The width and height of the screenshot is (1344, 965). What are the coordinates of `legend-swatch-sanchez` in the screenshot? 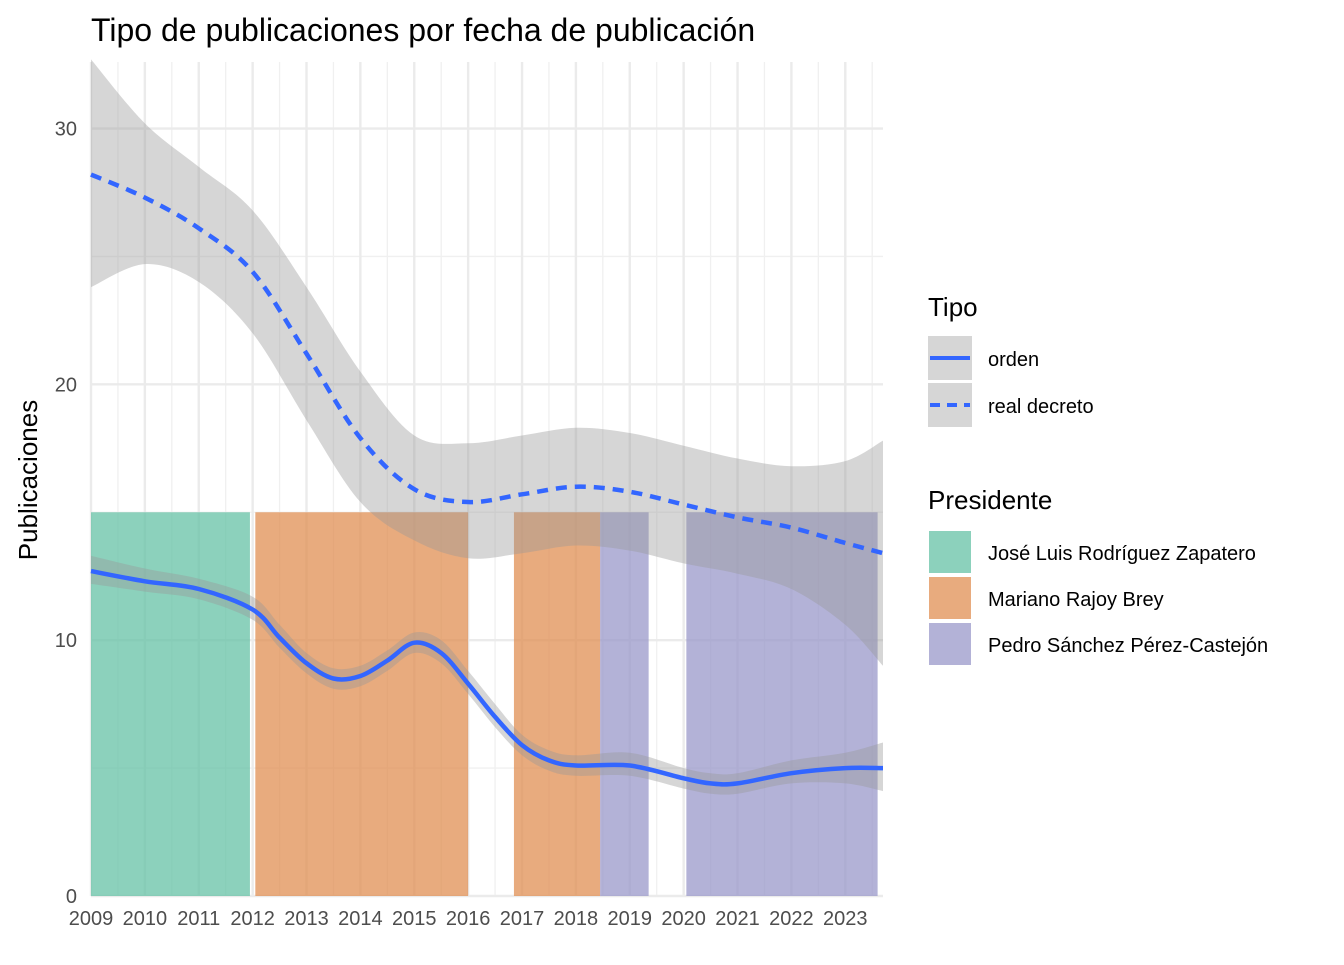 It's located at (950, 644).